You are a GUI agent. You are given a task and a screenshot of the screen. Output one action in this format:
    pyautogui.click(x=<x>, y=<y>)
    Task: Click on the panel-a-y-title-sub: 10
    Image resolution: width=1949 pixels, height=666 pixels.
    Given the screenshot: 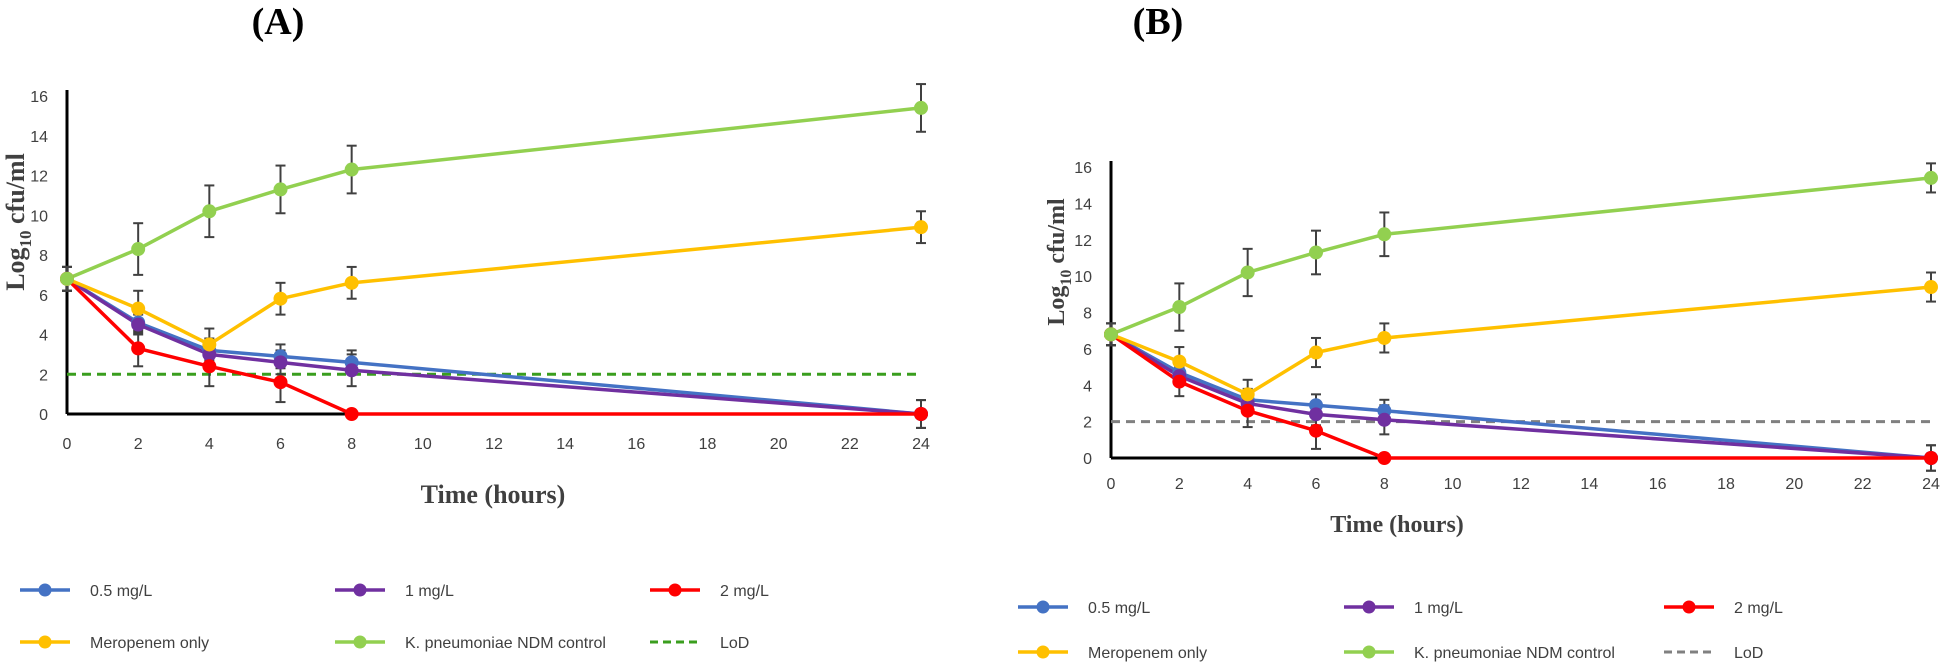 What is the action you would take?
    pyautogui.click(x=25, y=238)
    